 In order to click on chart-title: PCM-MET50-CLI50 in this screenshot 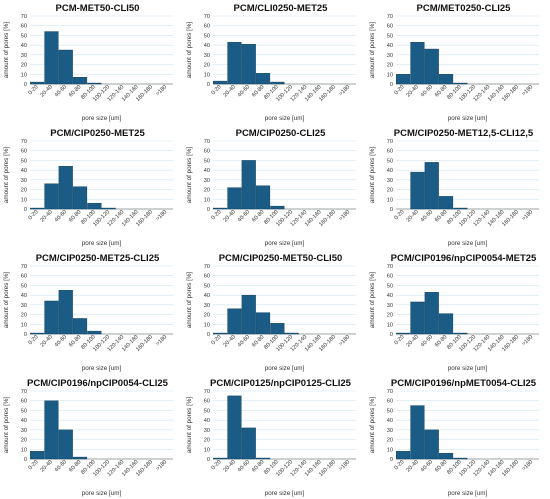, I will do `click(98, 8)`.